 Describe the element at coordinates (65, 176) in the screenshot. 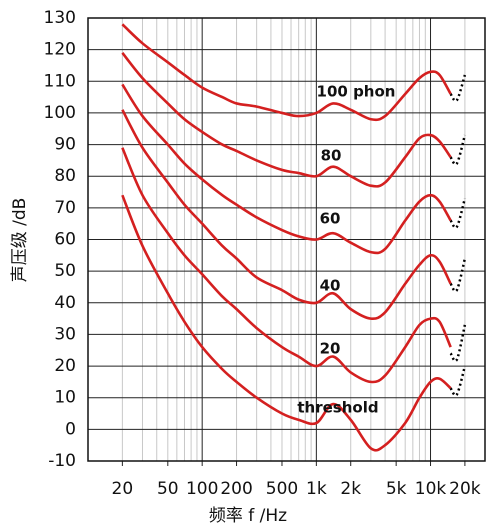

I see `y-tick-label: 80` at that location.